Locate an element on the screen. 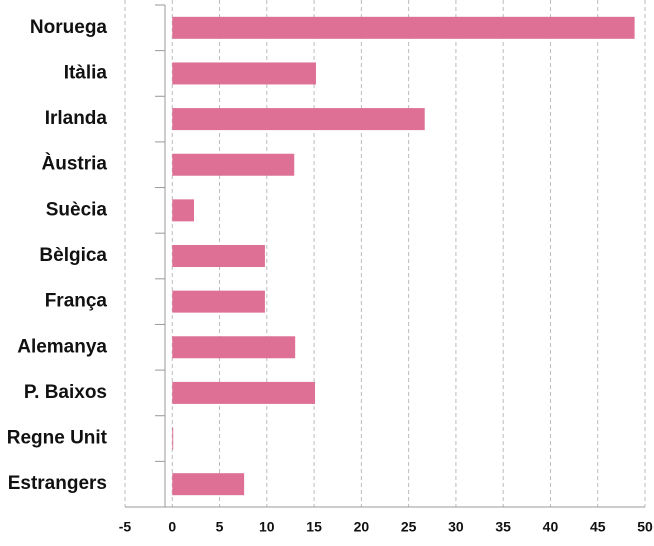 The image size is (654, 546). y-tick-label: Irlanda is located at coordinates (76, 118).